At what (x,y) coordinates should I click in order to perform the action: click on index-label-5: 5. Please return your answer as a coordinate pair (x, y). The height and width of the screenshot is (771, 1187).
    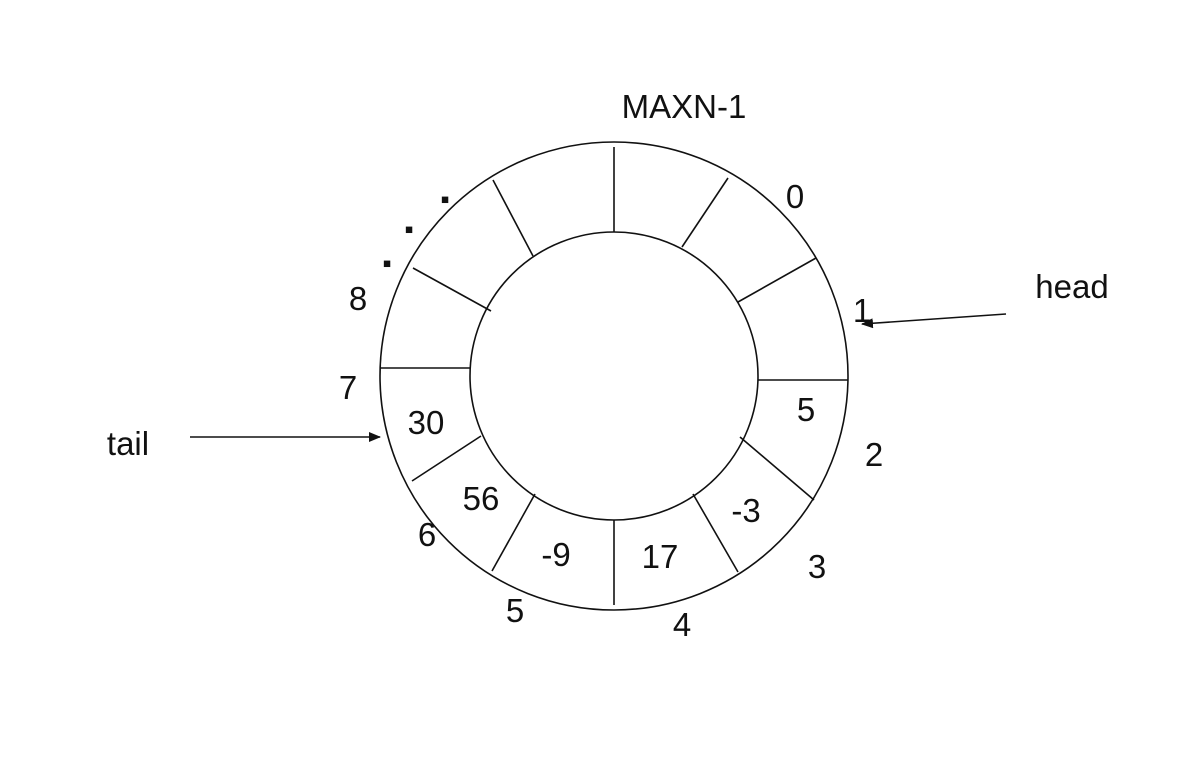
    Looking at the image, I should click on (515, 610).